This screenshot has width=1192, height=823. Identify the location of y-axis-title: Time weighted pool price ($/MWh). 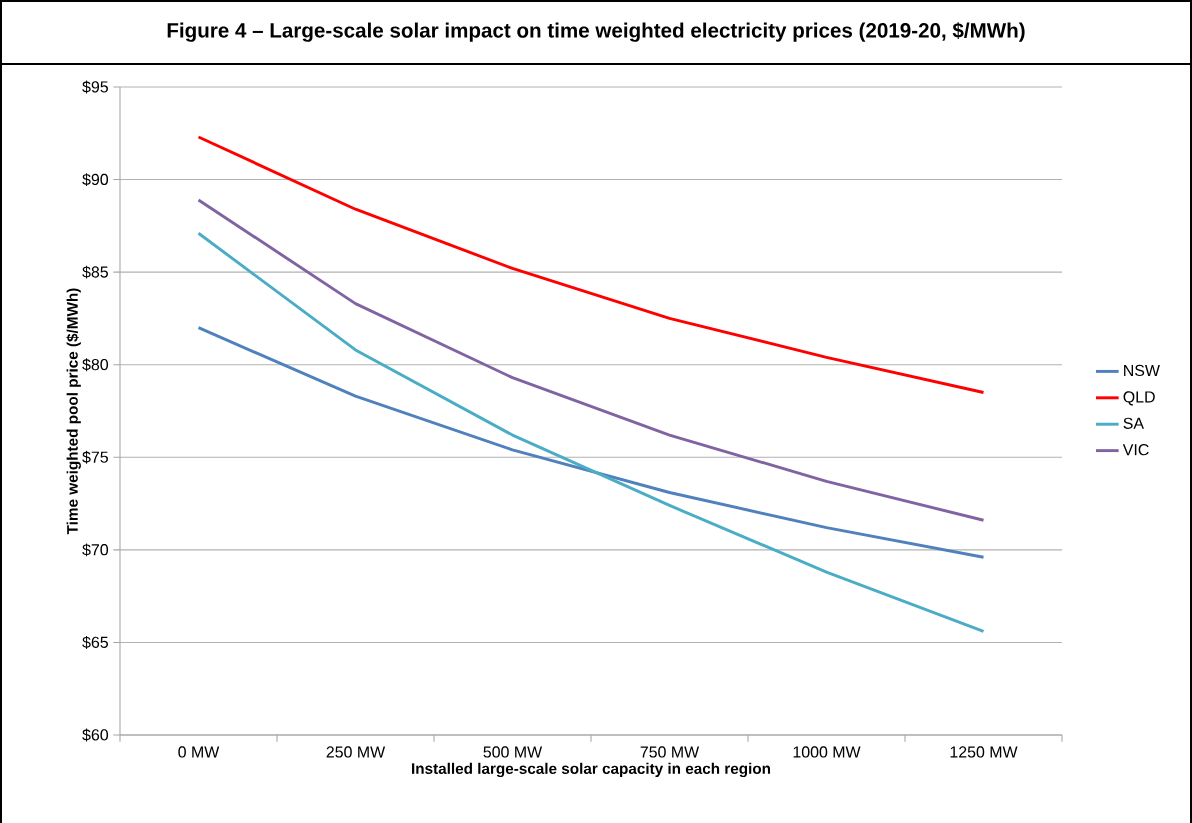
(73, 411).